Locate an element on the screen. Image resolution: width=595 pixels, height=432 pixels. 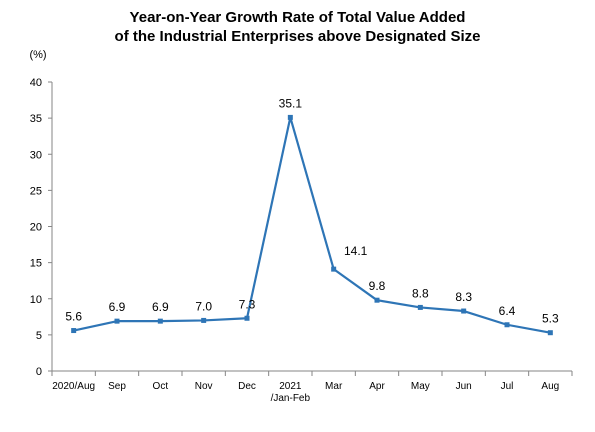
x-category-label: Nov is located at coordinates (204, 386).